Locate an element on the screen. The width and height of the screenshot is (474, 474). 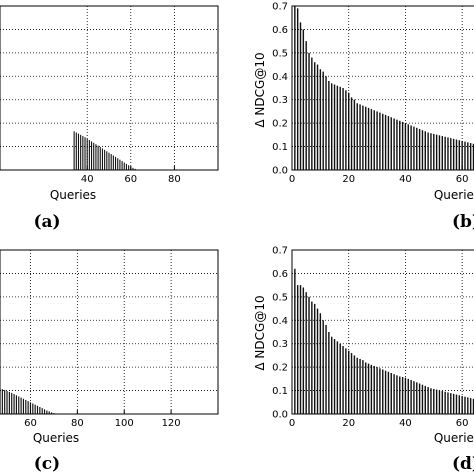
panel-d-y-tick-label: 0.2 is located at coordinates (280, 368).